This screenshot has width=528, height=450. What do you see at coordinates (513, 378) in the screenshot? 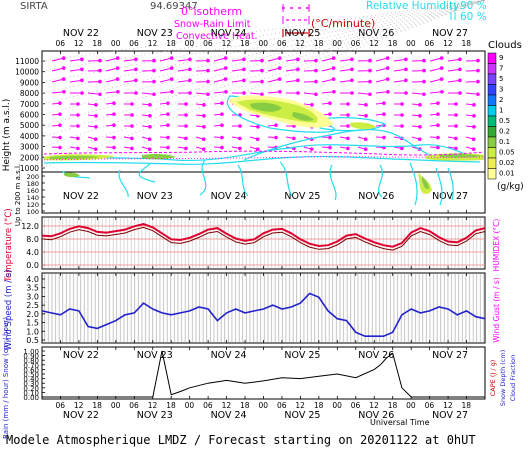
I see `cloud-fraction-ylabel: Cloud Fraction` at bounding box center [513, 378].